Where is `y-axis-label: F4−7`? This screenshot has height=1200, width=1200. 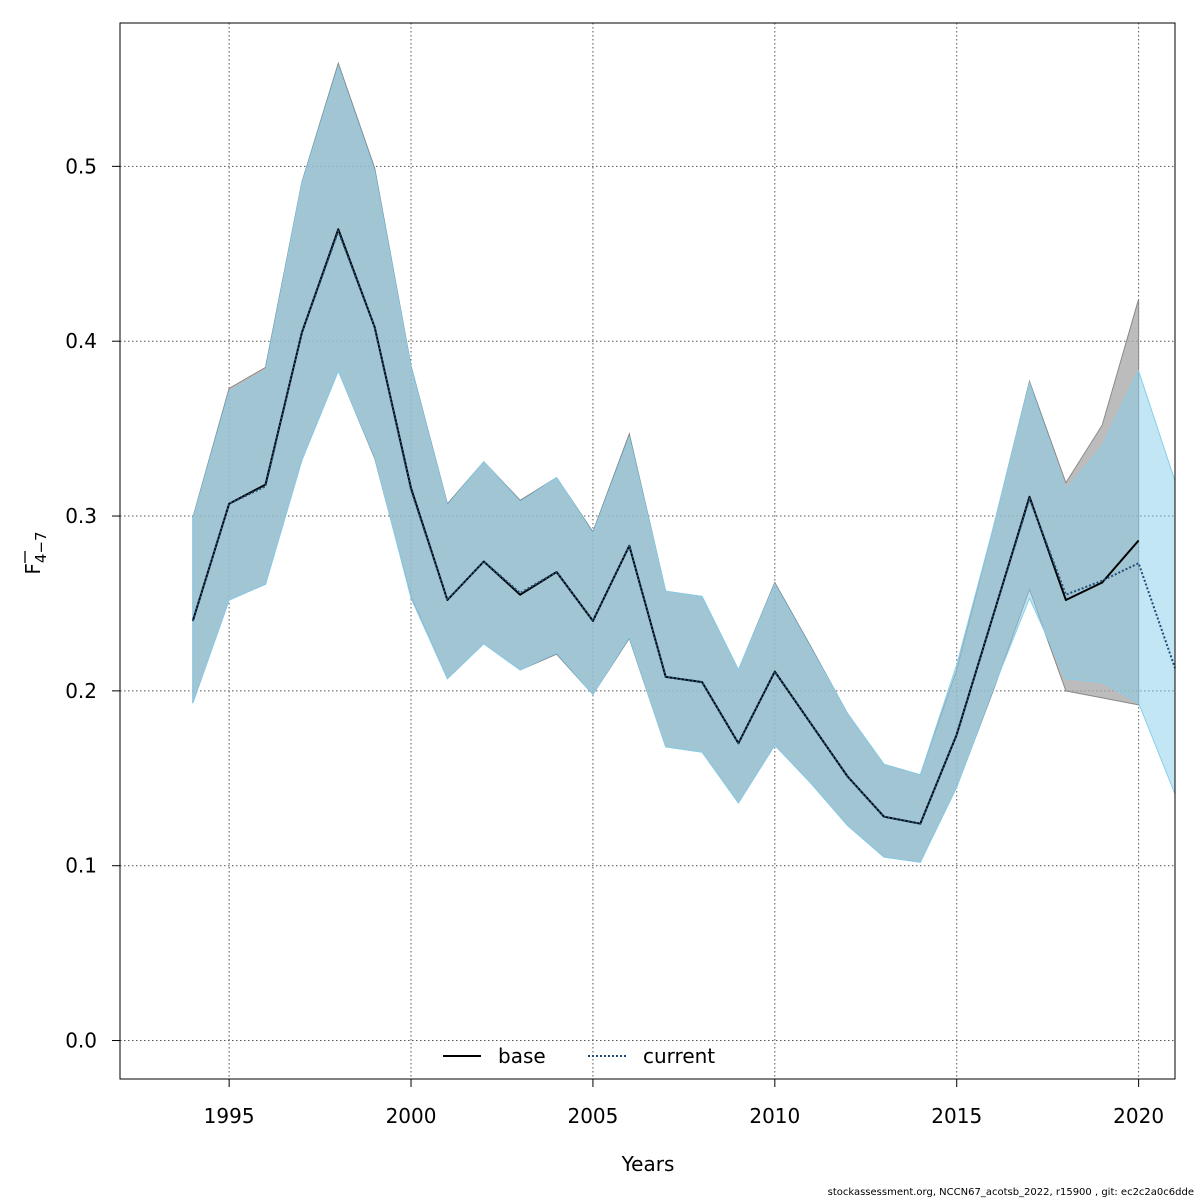
y-axis-label: F4−7 is located at coordinates (35, 552).